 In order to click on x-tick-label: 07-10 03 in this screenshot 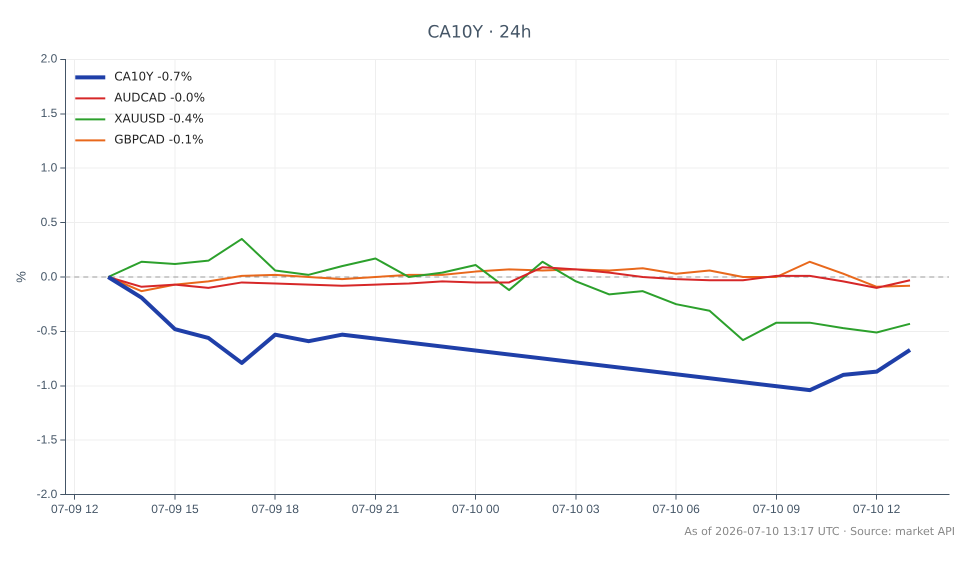, I will do `click(576, 509)`.